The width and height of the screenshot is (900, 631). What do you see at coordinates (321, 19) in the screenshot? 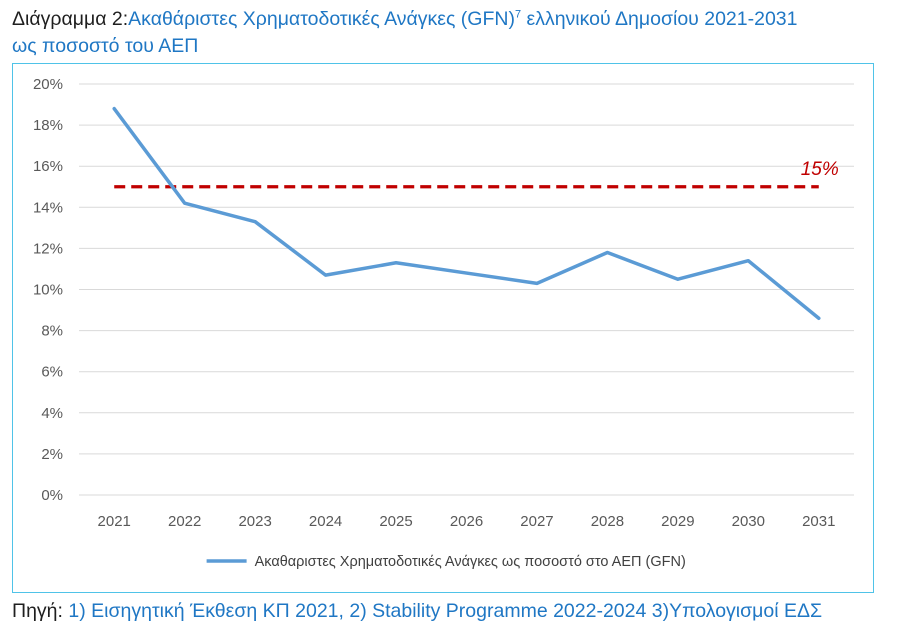
I see `caption-title-part1: Ακαθάριστες Χρηματοδοτικές Ανάγκες (GFN)` at bounding box center [321, 19].